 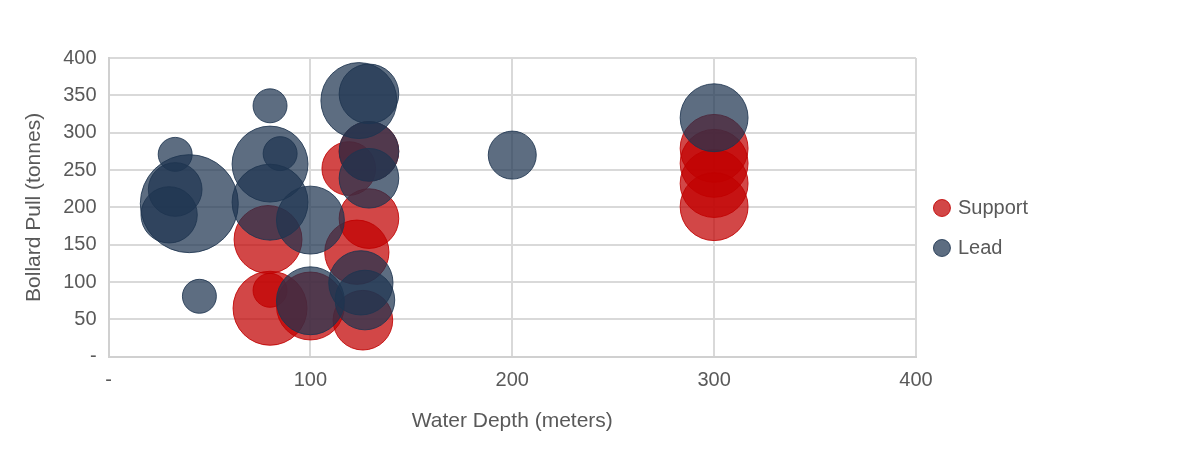 I want to click on y-tick-label: 350, so click(x=80, y=93).